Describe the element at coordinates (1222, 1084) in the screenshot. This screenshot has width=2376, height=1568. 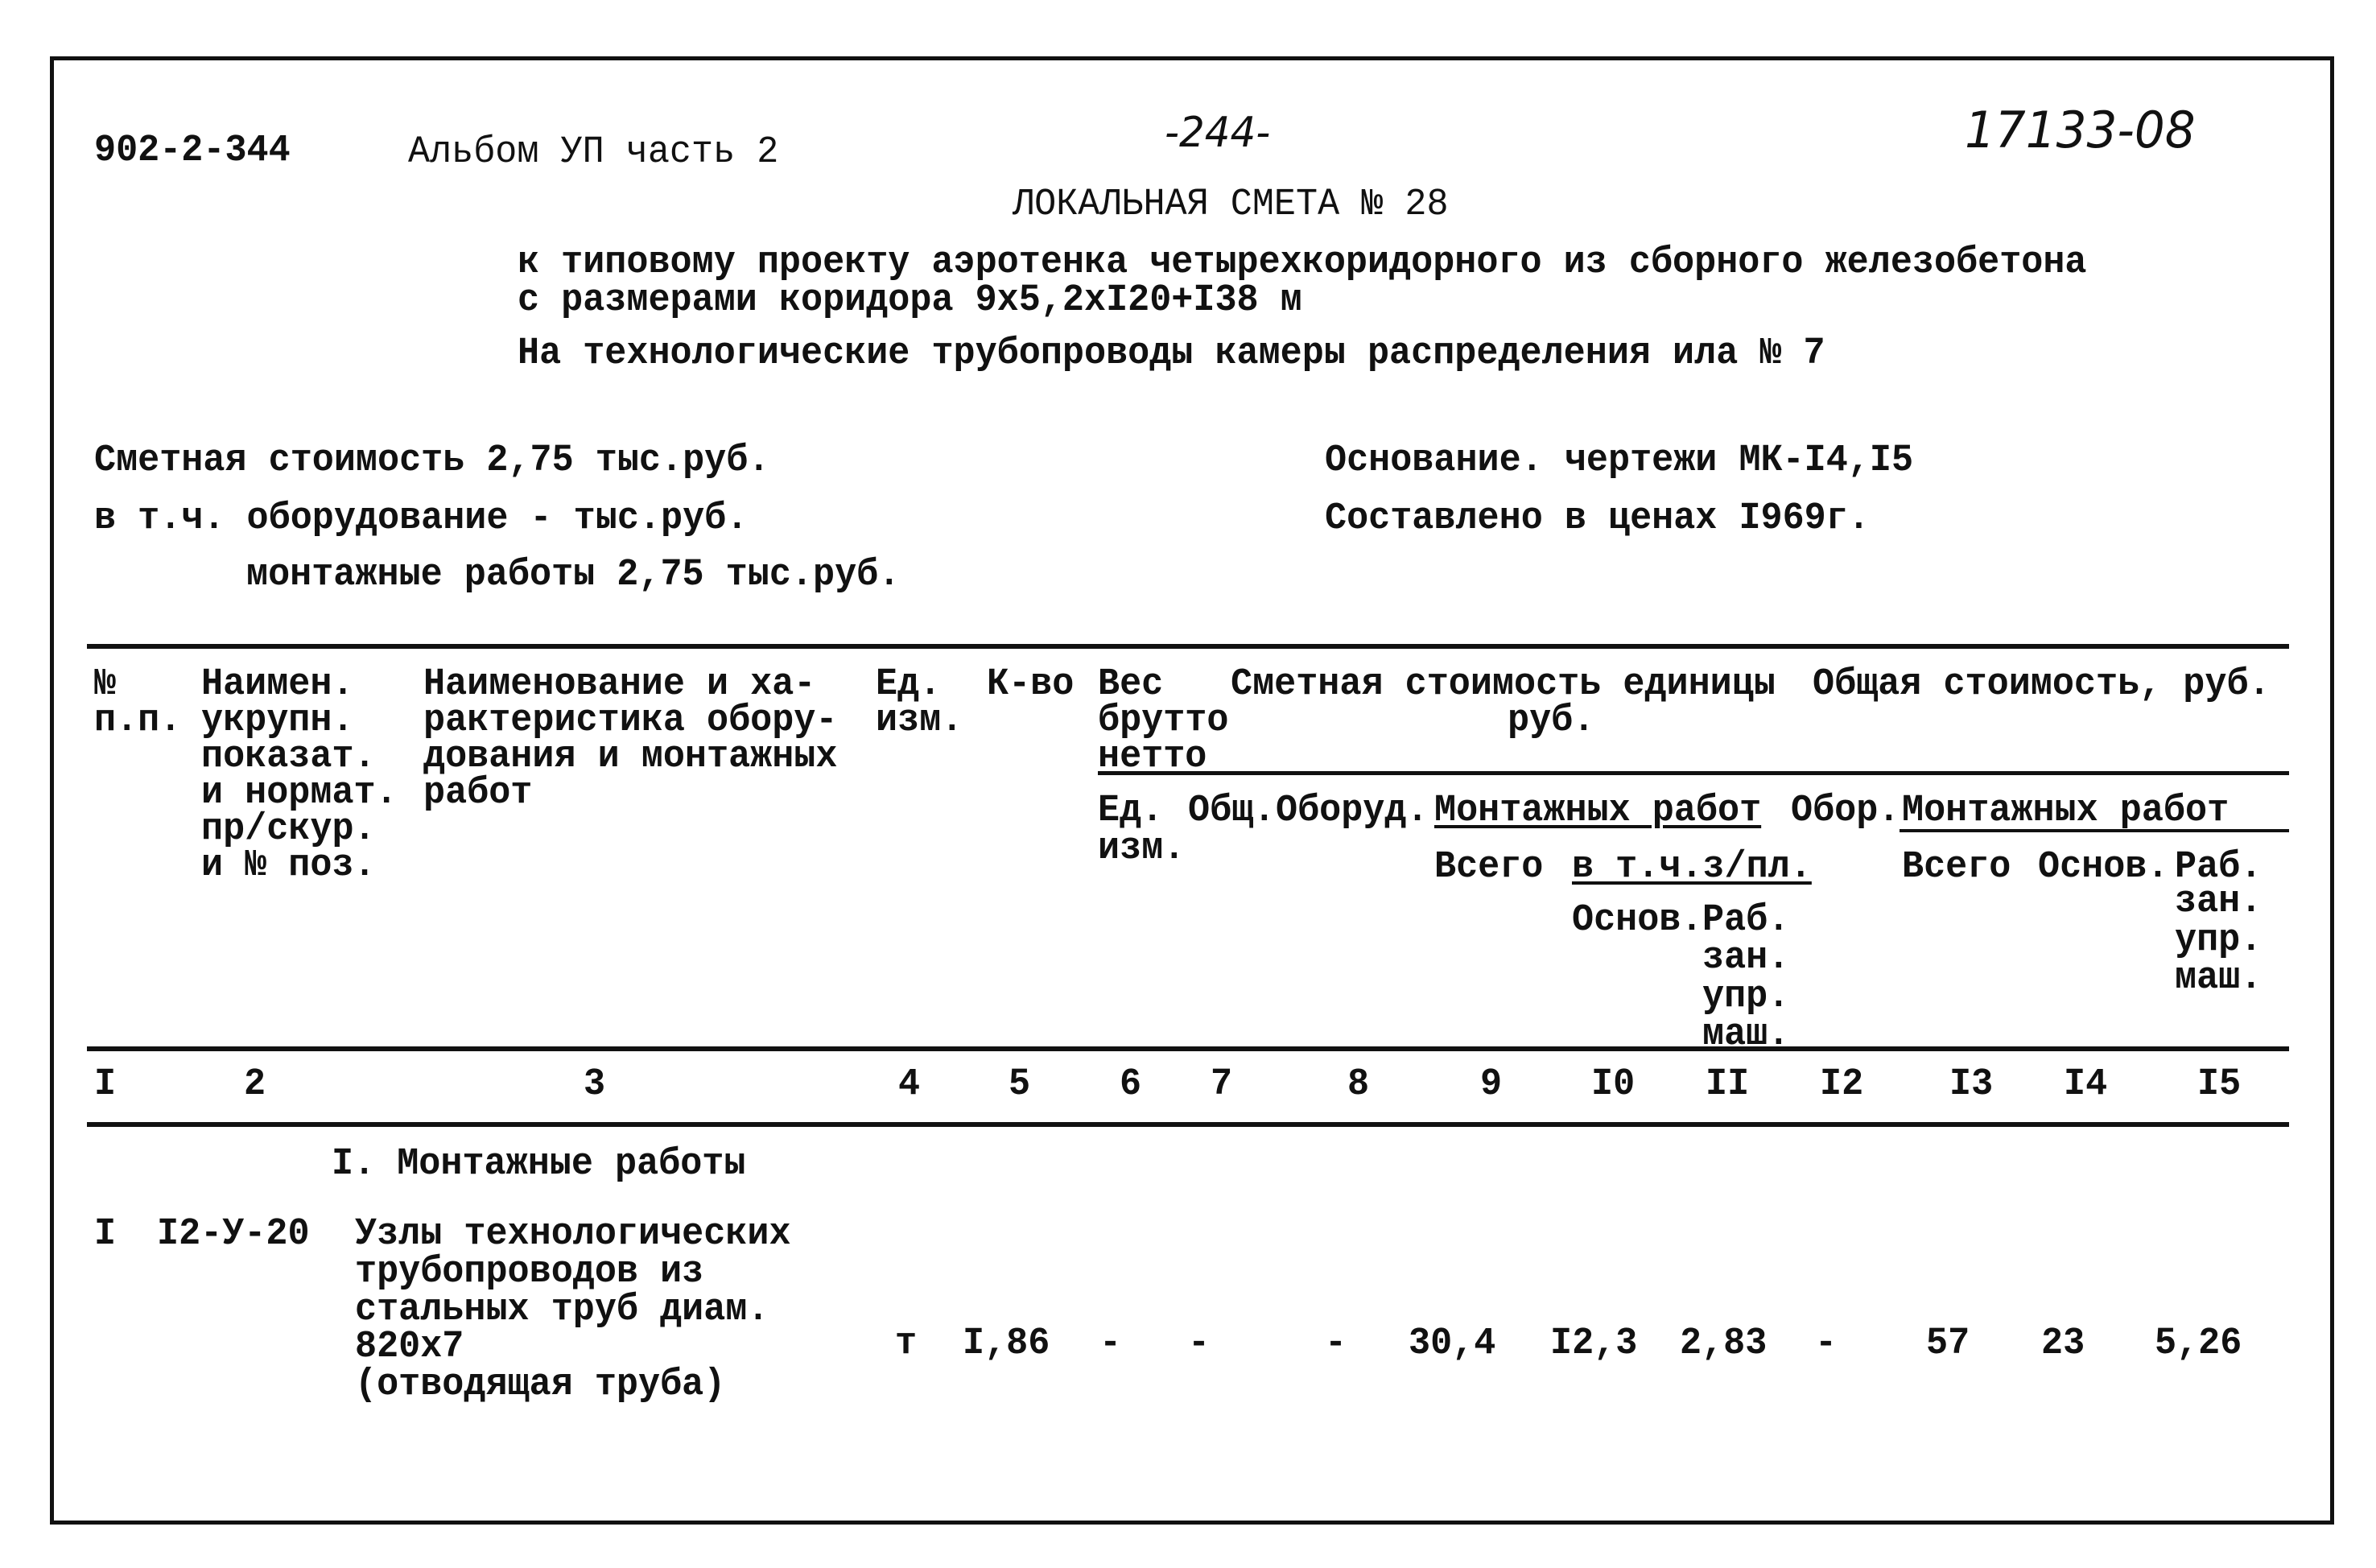
I see `column-number: 7` at that location.